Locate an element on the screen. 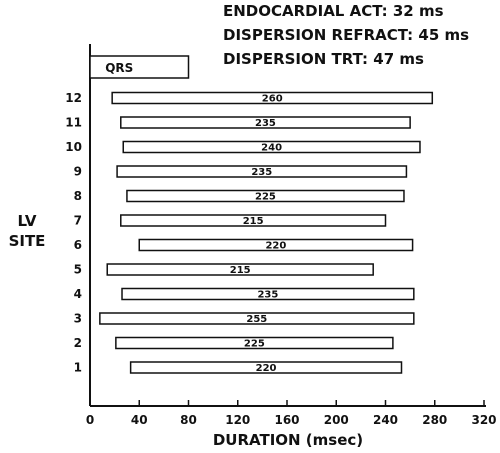  x-tick-label-320: 320 is located at coordinates (483, 420).